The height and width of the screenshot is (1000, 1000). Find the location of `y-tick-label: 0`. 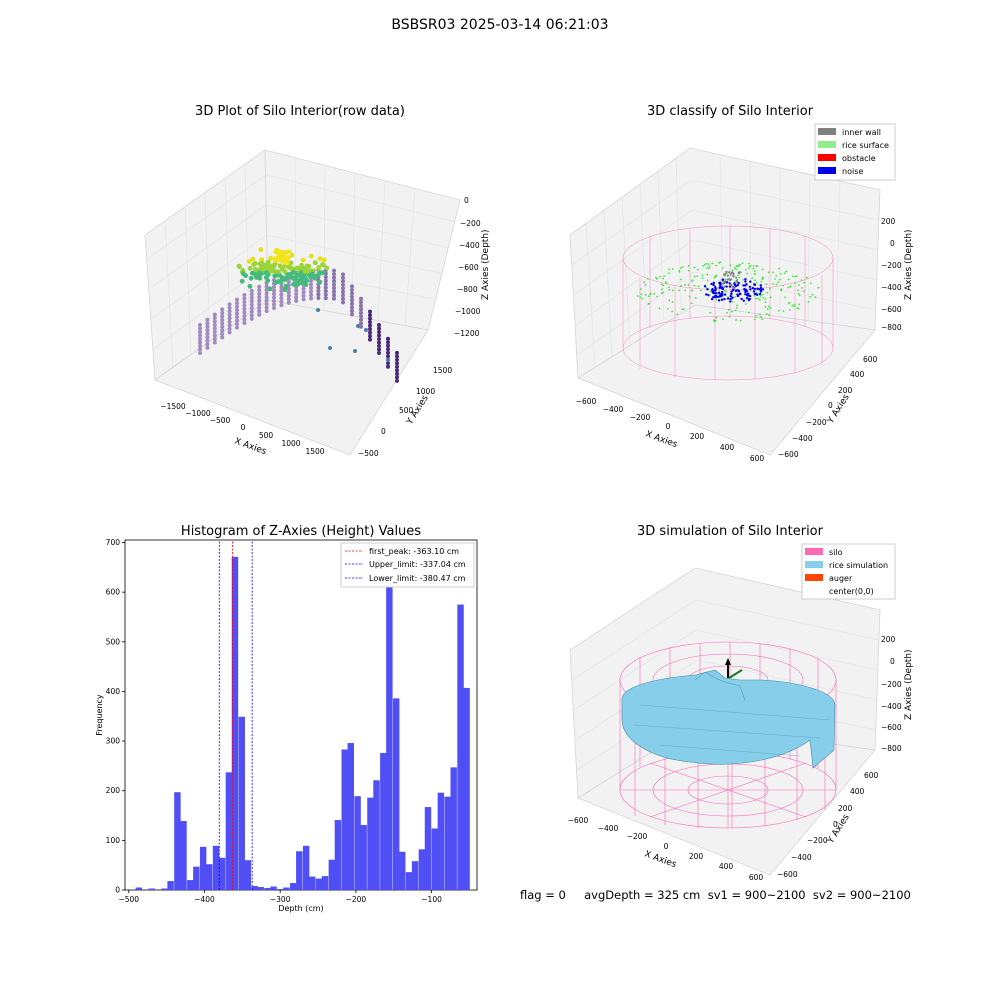

y-tick-label: 0 is located at coordinates (117, 890).